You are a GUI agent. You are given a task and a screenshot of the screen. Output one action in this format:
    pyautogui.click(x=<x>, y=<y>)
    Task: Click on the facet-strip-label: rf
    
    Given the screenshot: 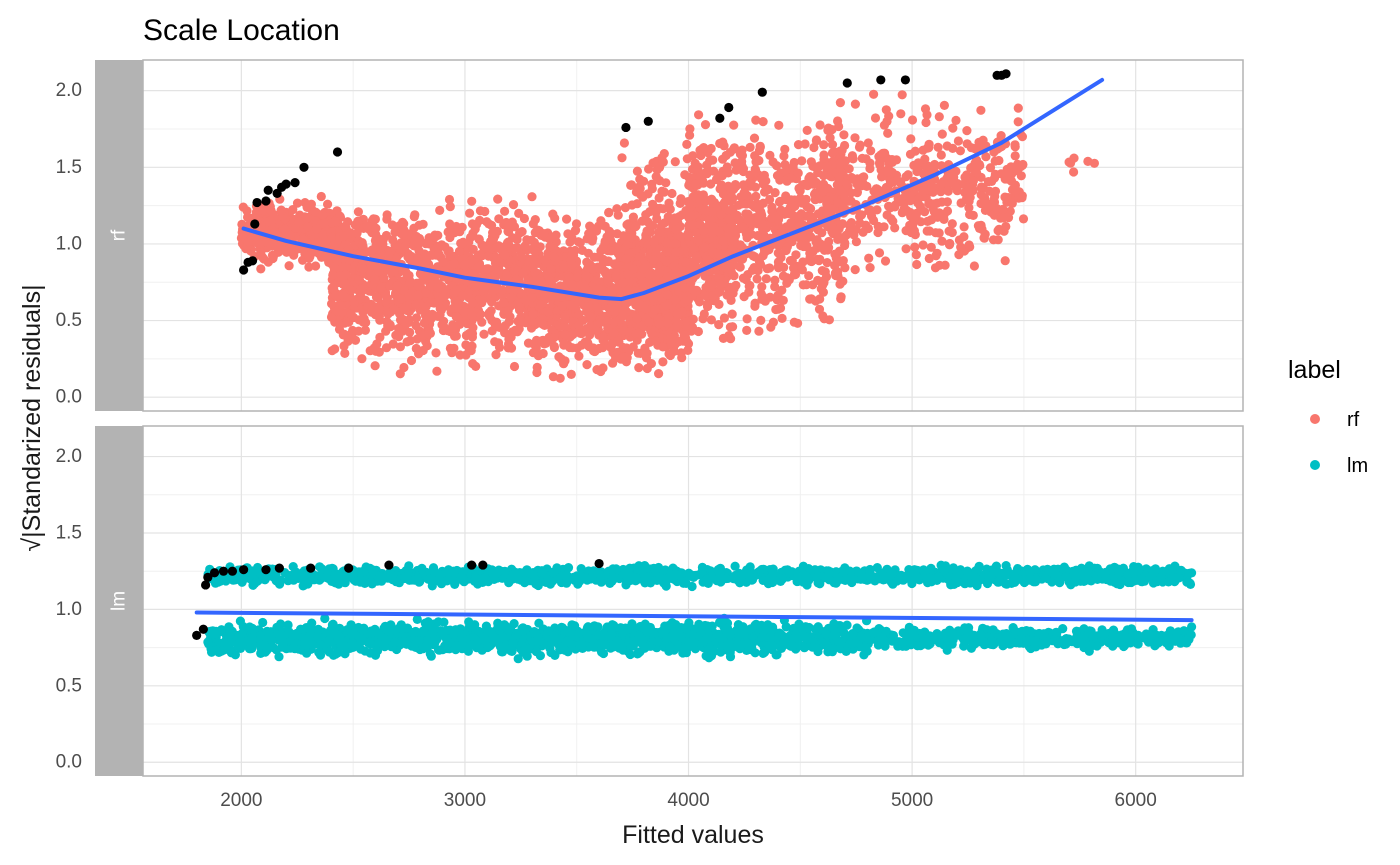 What is the action you would take?
    pyautogui.click(x=119, y=235)
    